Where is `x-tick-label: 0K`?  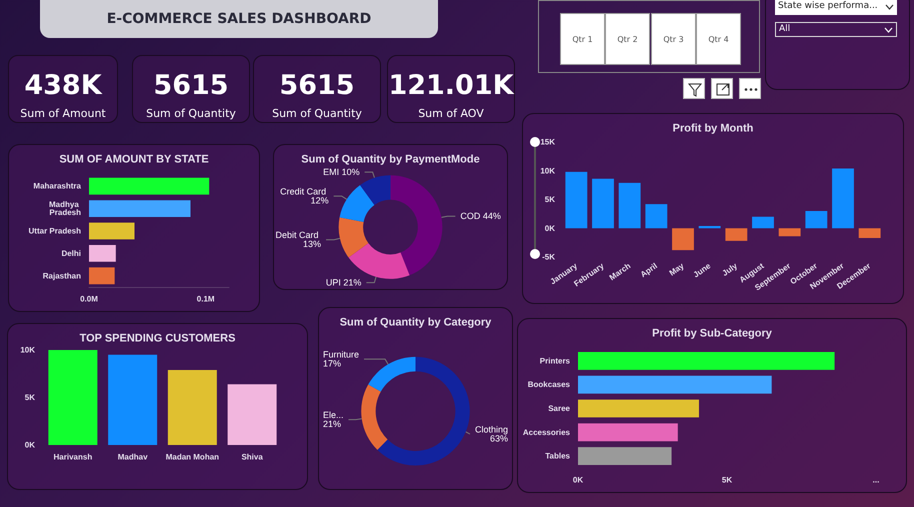
x-tick-label: 0K is located at coordinates (578, 480).